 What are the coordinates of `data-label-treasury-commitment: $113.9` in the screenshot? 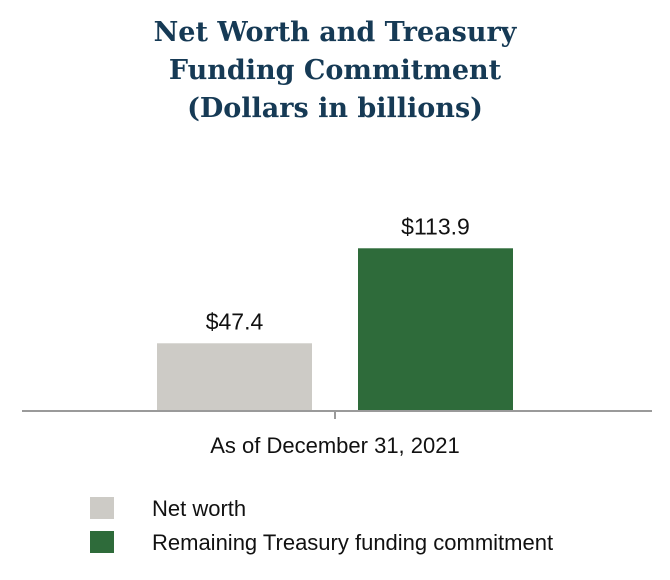 It's located at (435, 226).